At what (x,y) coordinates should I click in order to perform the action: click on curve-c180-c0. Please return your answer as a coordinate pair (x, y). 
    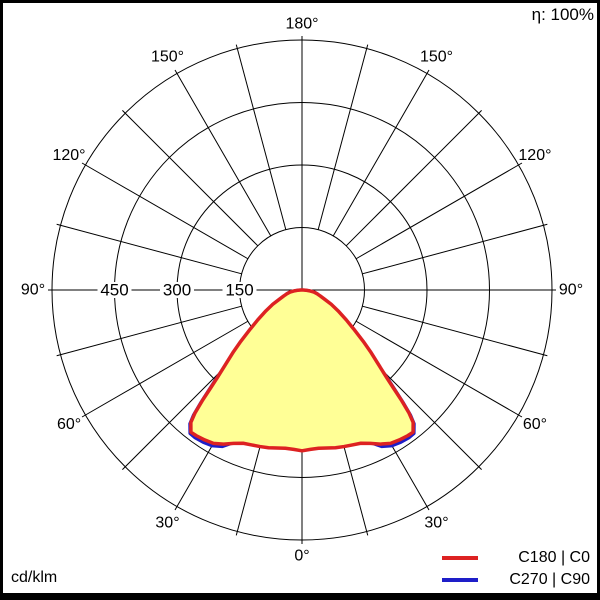
    Looking at the image, I should click on (302, 370).